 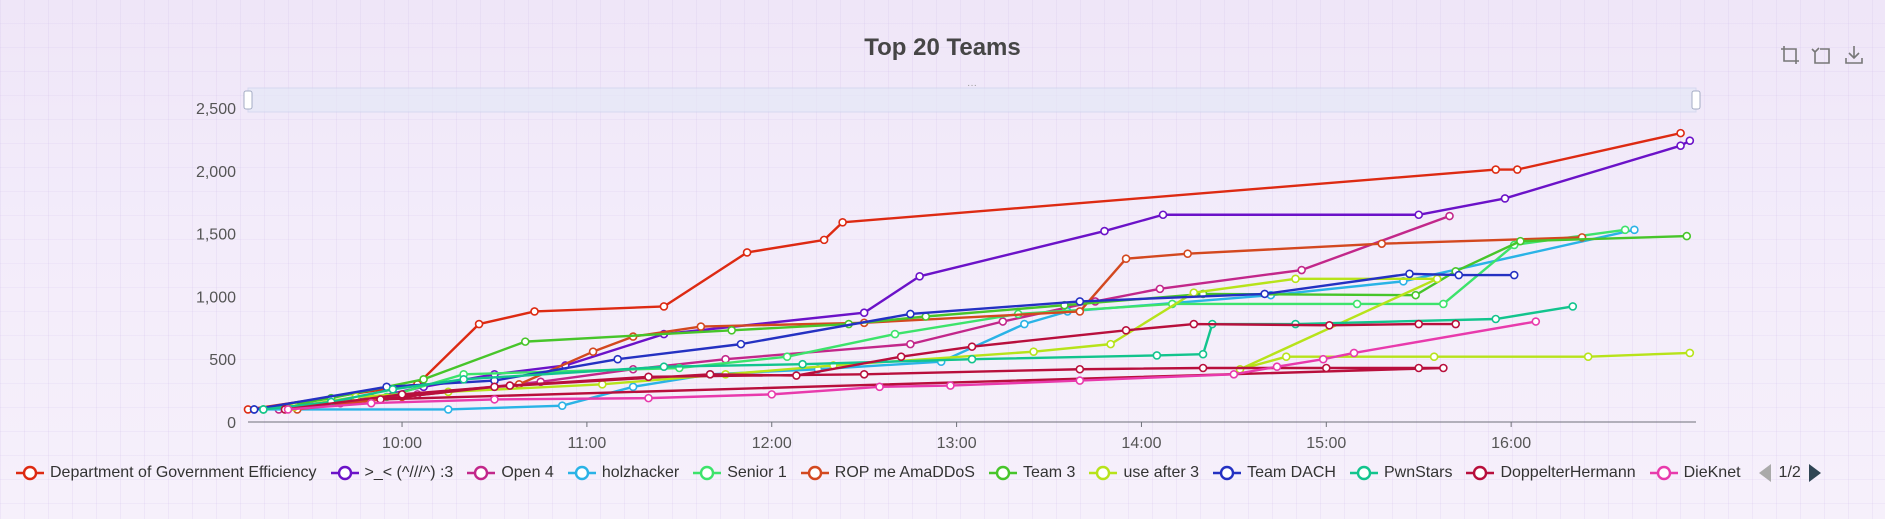 What do you see at coordinates (887, 473) in the screenshot?
I see `legend-item: ROP me AmaDDoS` at bounding box center [887, 473].